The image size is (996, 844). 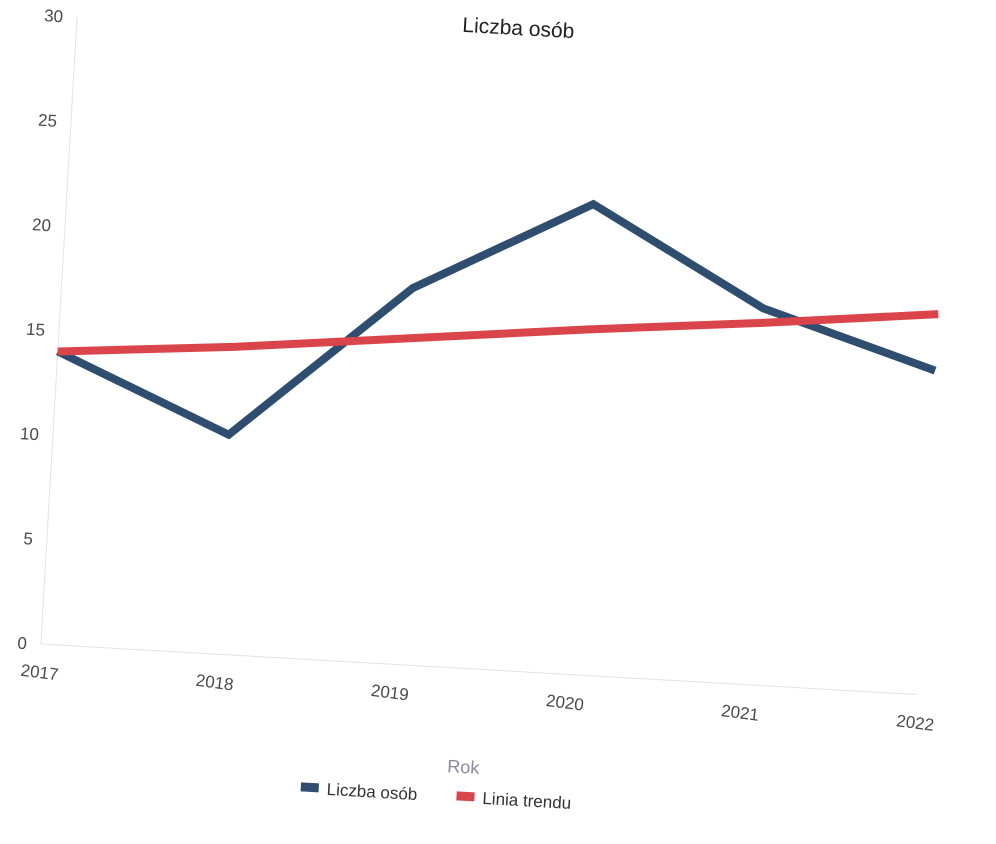 I want to click on x-axis-label: Rok, so click(x=464, y=767).